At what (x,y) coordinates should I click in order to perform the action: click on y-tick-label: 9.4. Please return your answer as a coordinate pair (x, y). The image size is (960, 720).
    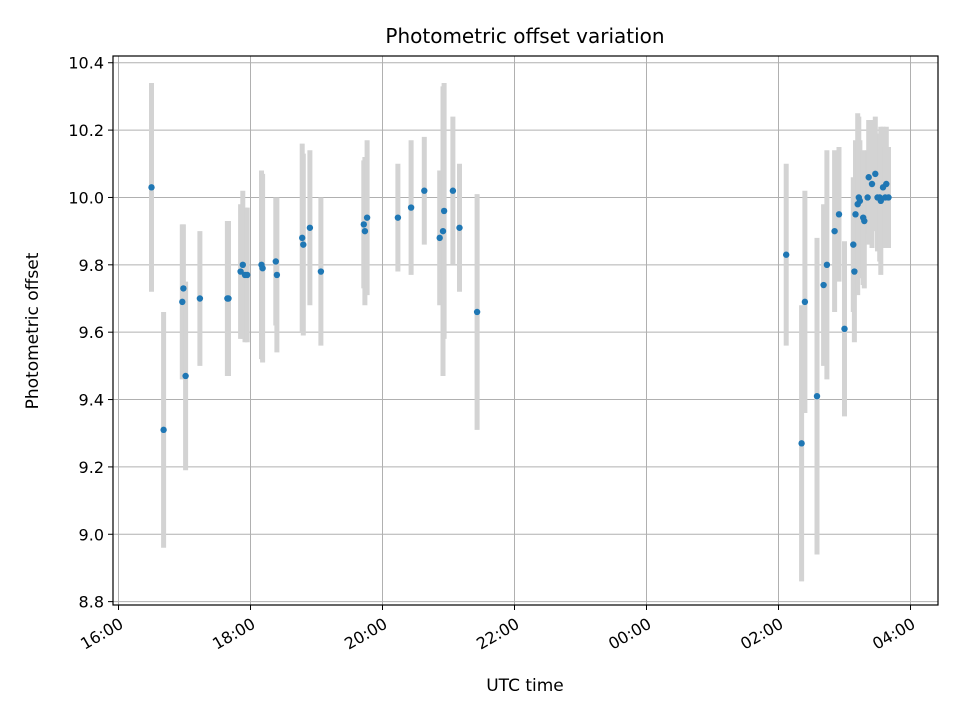
    Looking at the image, I should click on (91, 400).